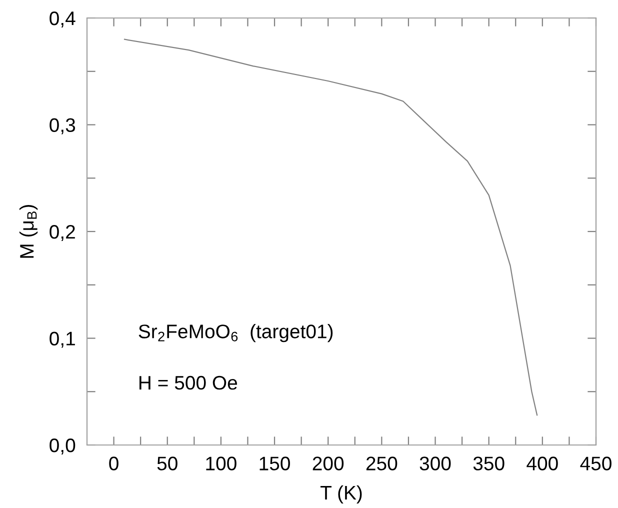 Image resolution: width=618 pixels, height=508 pixels. Describe the element at coordinates (188, 383) in the screenshot. I see `annotation: H = 500 Oe` at that location.